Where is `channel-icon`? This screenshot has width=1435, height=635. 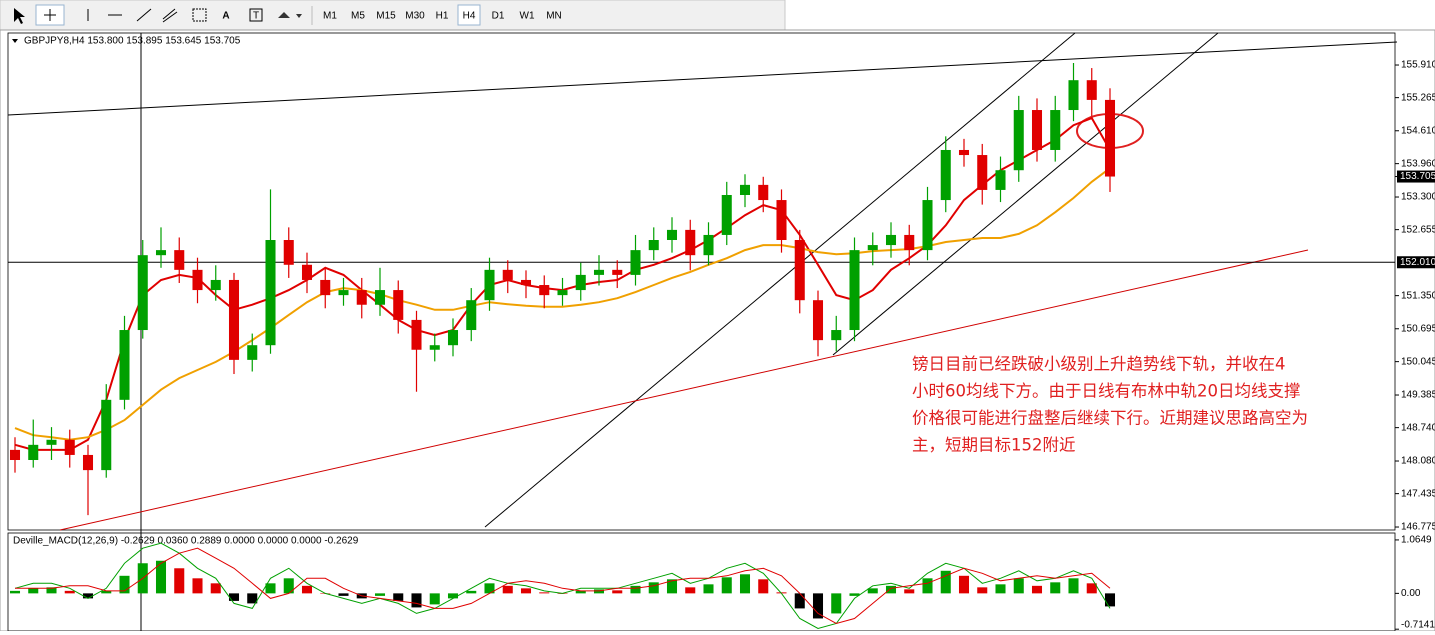 channel-icon is located at coordinates (170, 15).